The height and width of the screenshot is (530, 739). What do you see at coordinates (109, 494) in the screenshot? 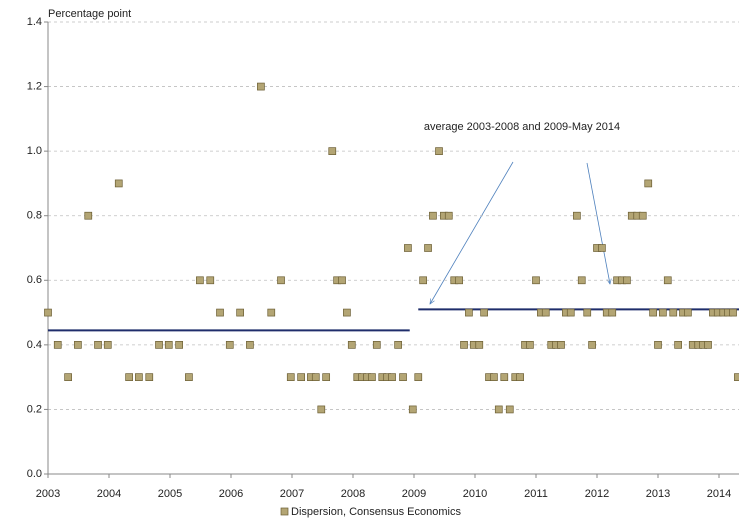
I see `x-tick-label: 2004` at bounding box center [109, 494].